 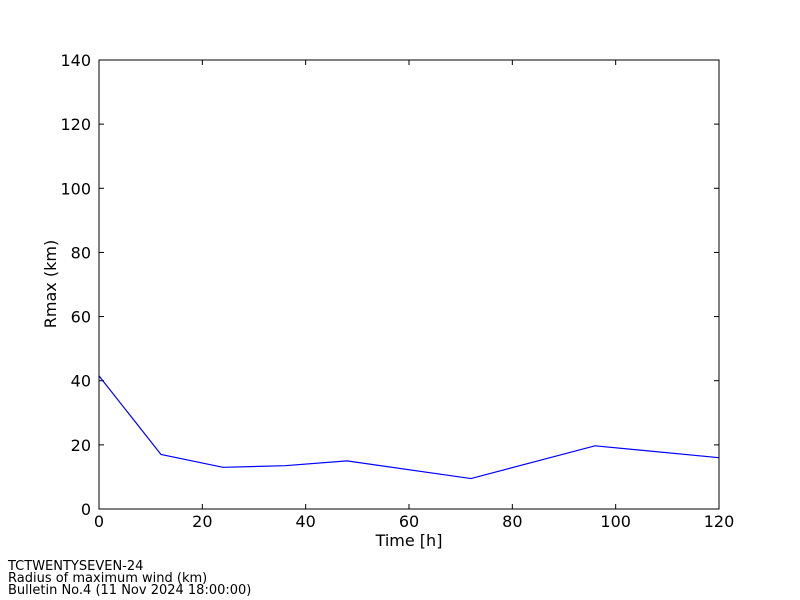 What do you see at coordinates (81, 445) in the screenshot?
I see `y-tick-label: 20` at bounding box center [81, 445].